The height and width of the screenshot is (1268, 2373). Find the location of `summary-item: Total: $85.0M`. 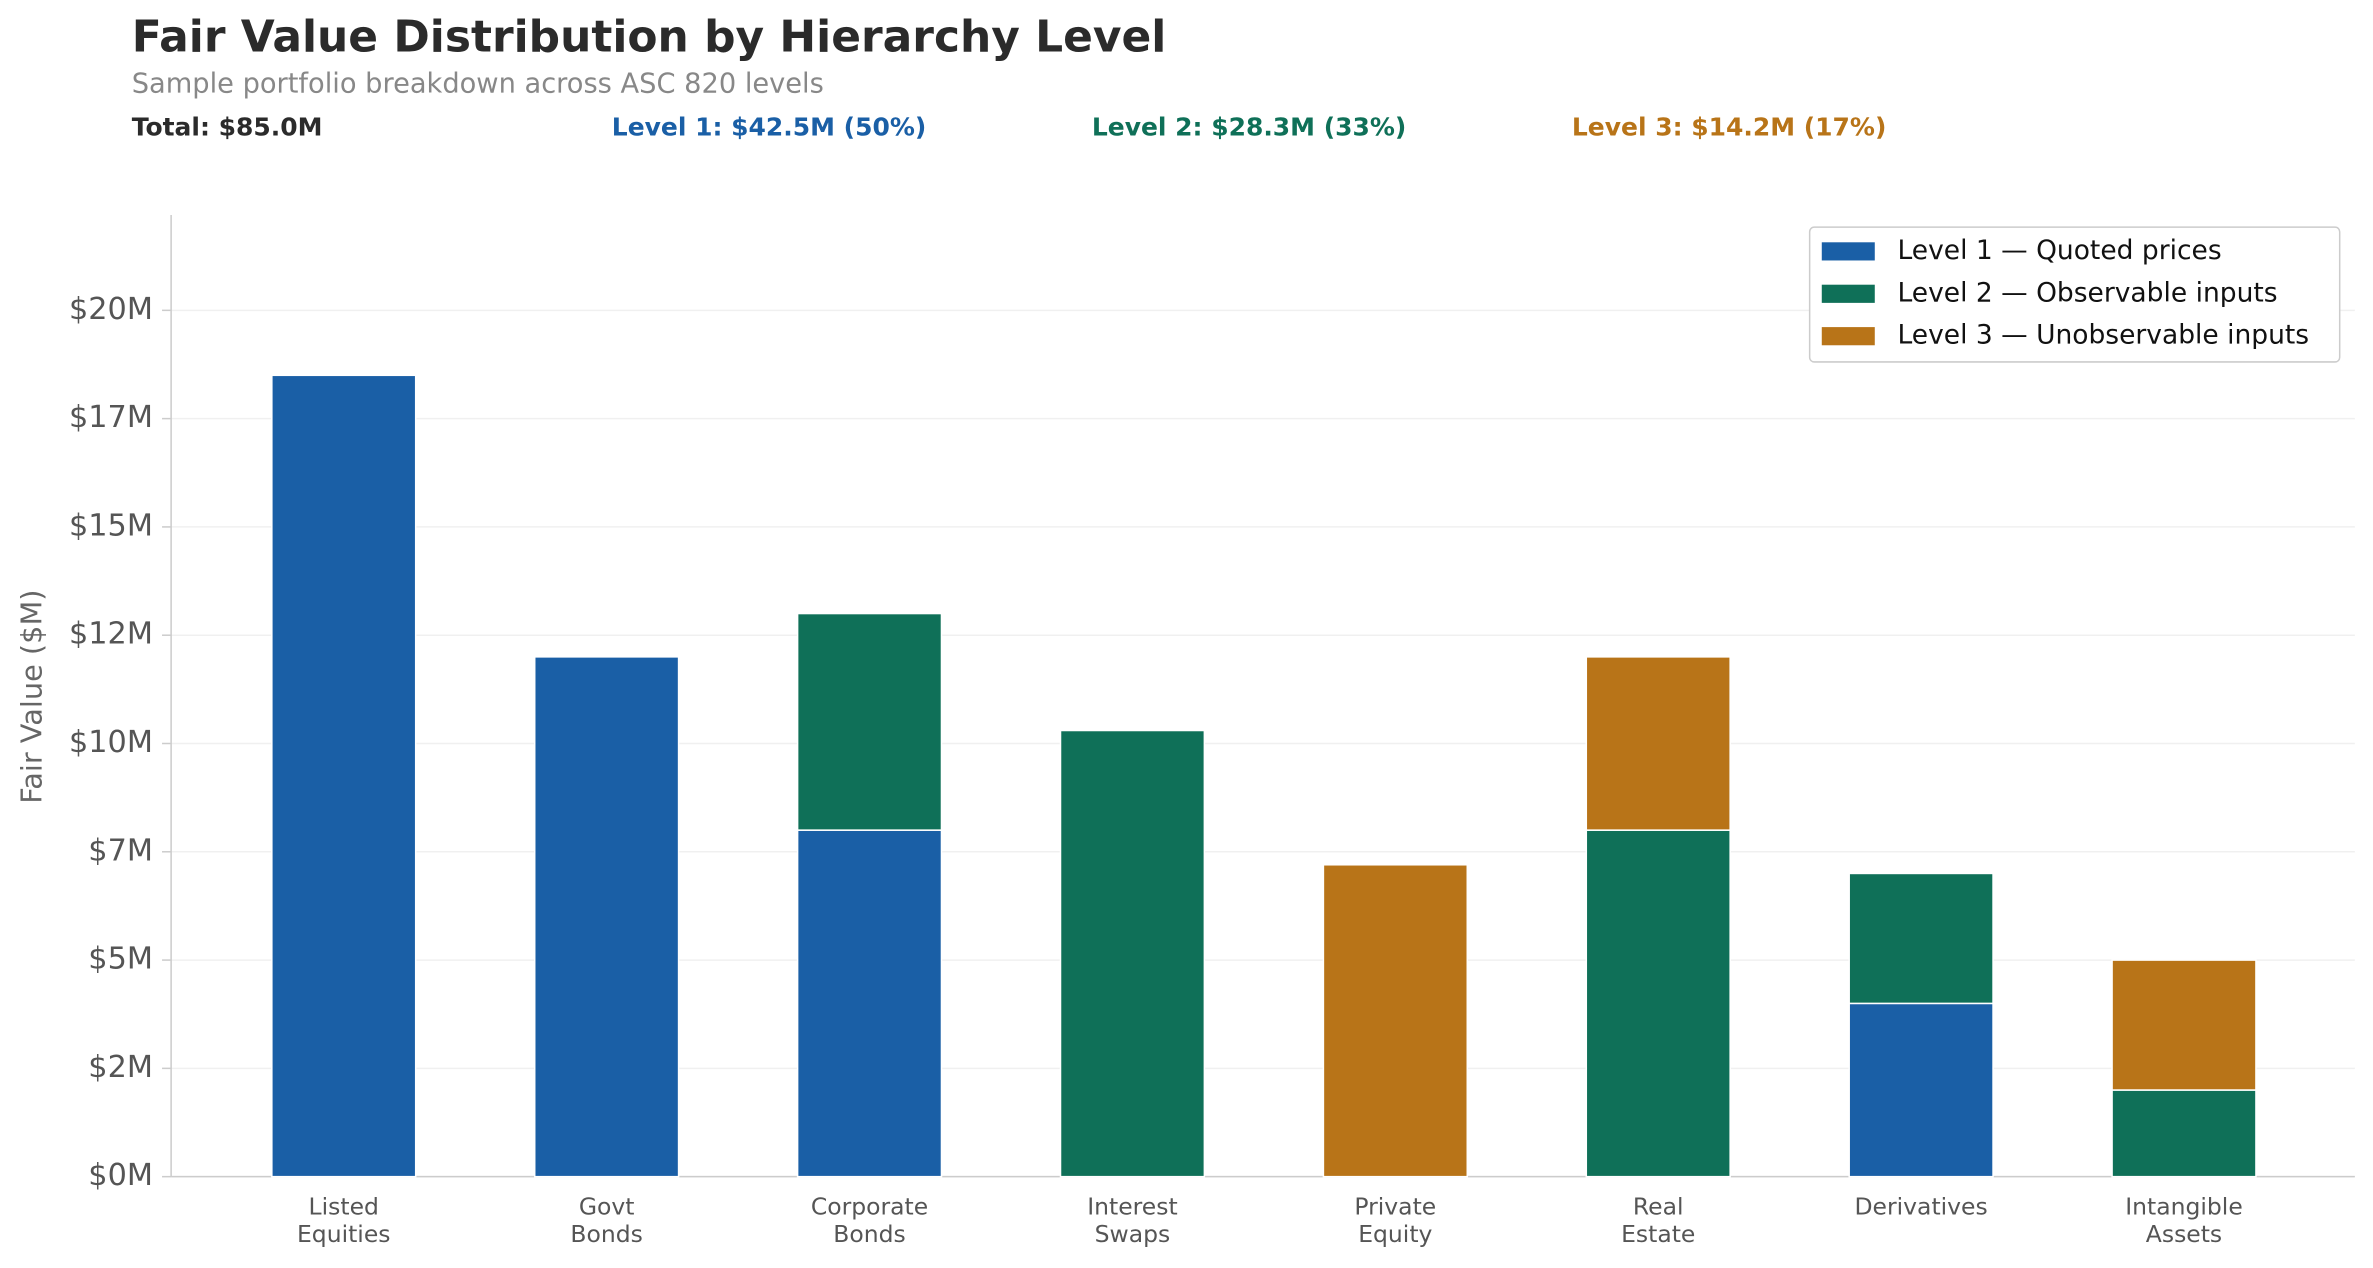

summary-item: Total: $85.0M is located at coordinates (227, 127).